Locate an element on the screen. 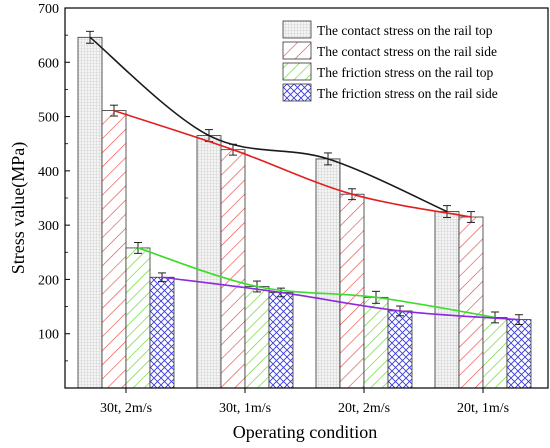  x-tick-label-1: 30t, 2m/s is located at coordinates (126, 408).